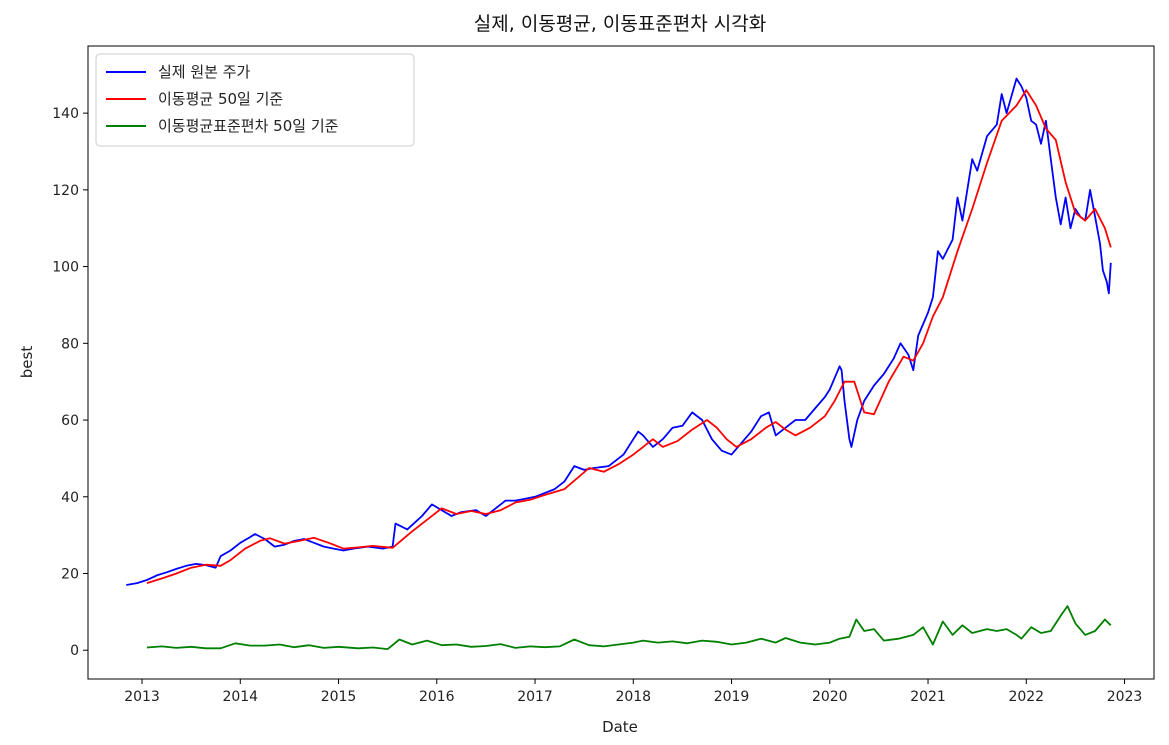  Describe the element at coordinates (65, 268) in the screenshot. I see `y-tick-label: 100` at that location.